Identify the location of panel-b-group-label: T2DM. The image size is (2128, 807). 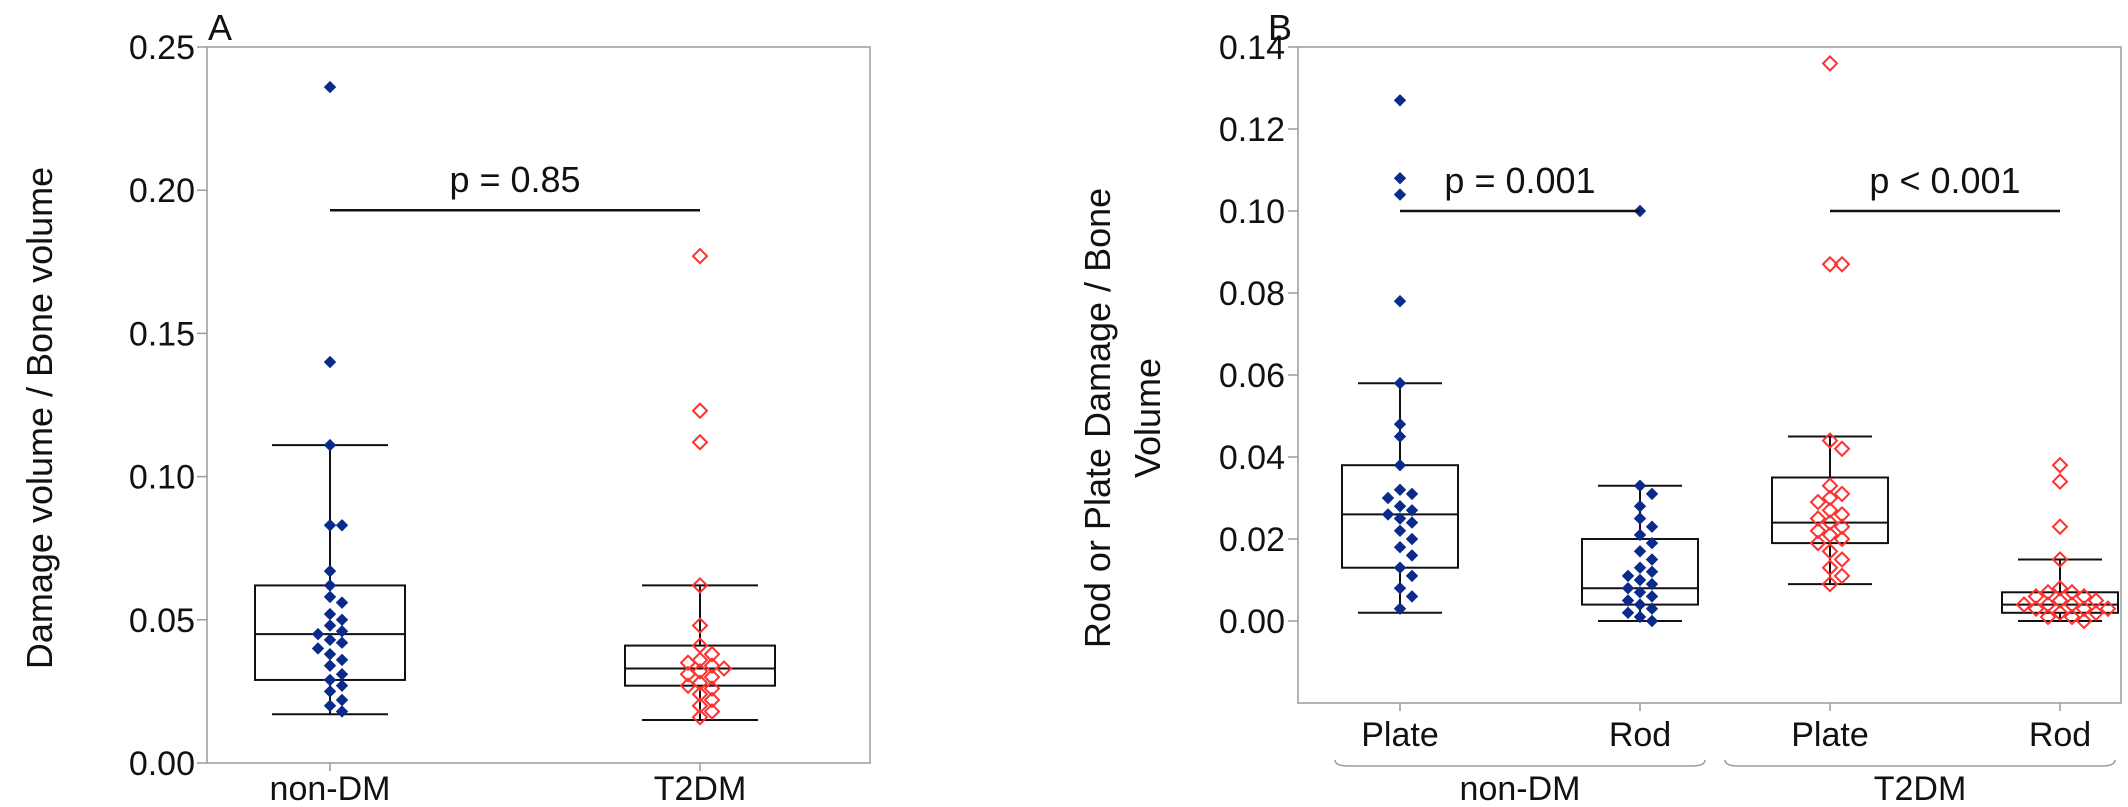
(1920, 788).